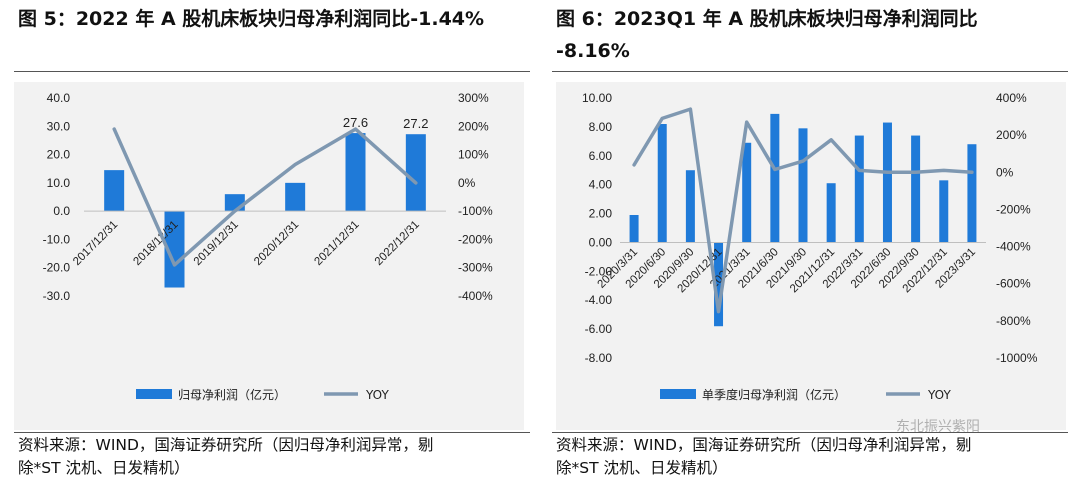 This screenshot has width=1080, height=482. What do you see at coordinates (601, 214) in the screenshot?
I see `y-left-tick-label: 2.00` at bounding box center [601, 214].